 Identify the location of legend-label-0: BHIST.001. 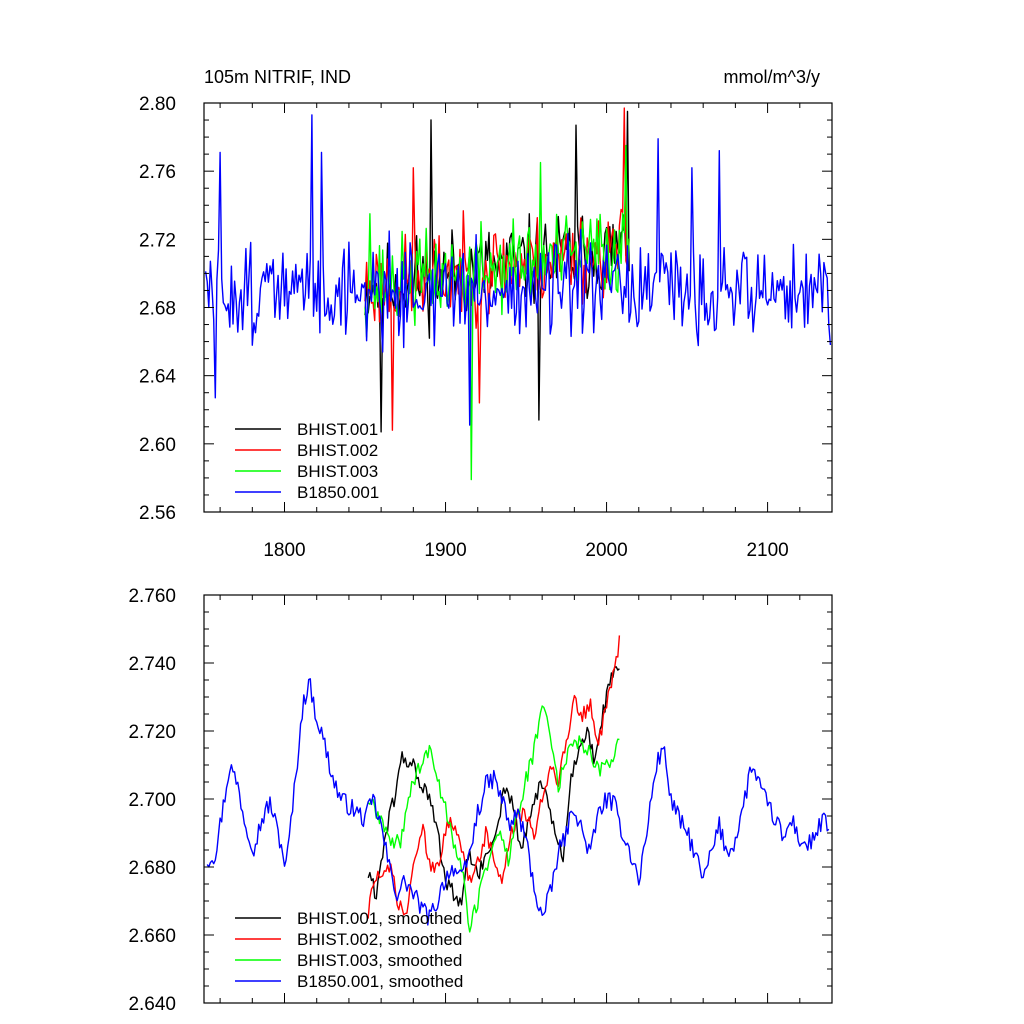
(337, 429).